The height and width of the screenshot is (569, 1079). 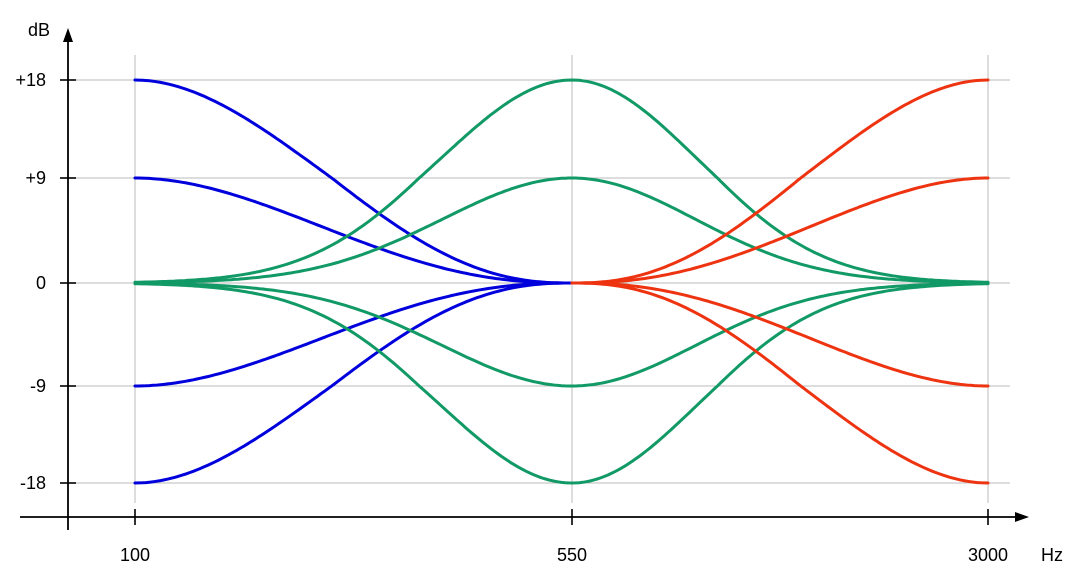 I want to click on x-axis-arrow, so click(x=1022, y=517).